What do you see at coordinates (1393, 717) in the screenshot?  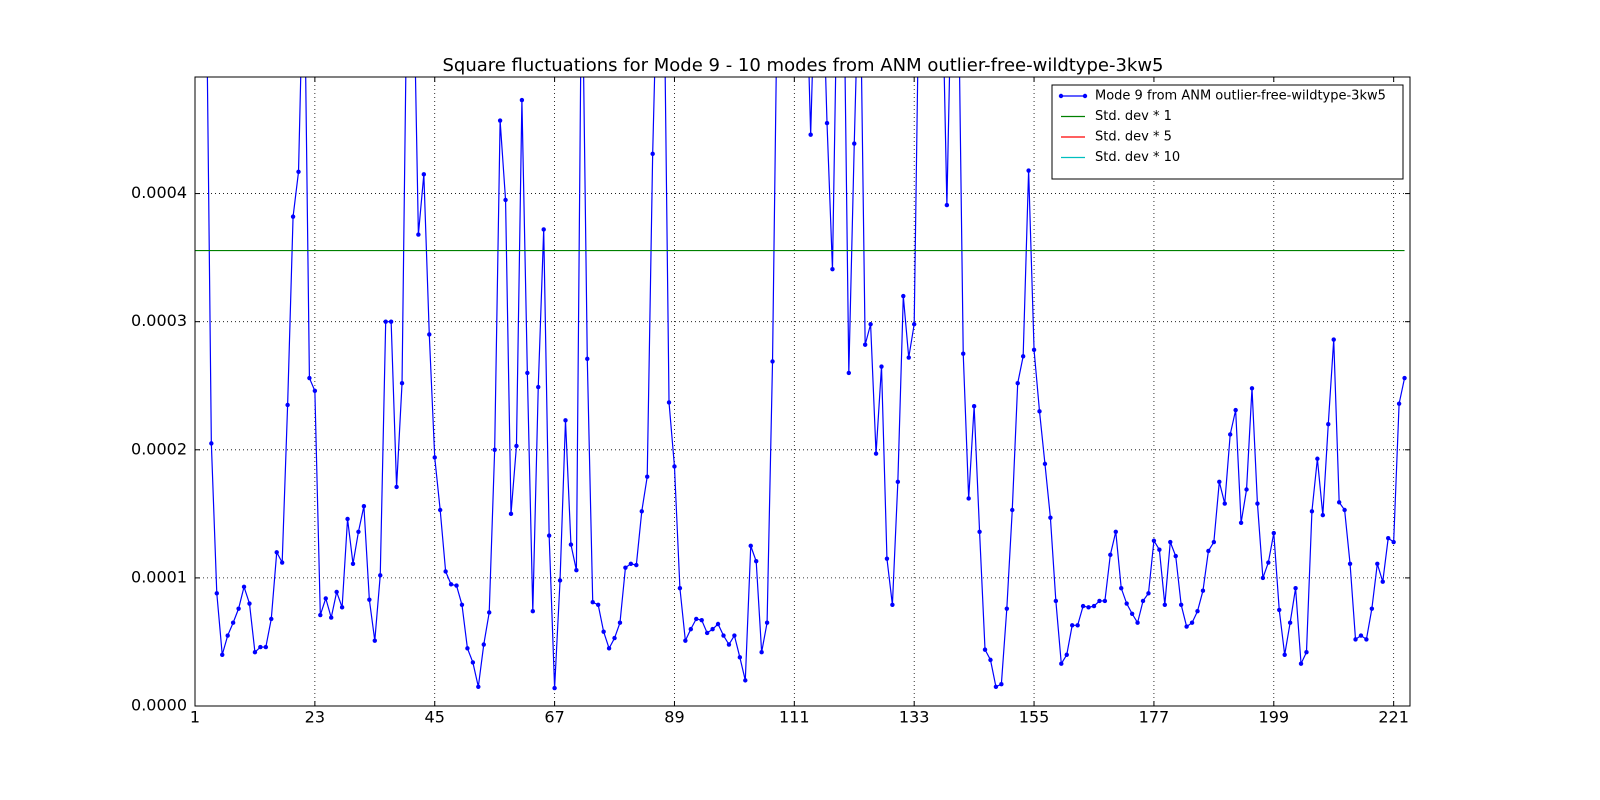 I see `x-tick-label: 221` at bounding box center [1393, 717].